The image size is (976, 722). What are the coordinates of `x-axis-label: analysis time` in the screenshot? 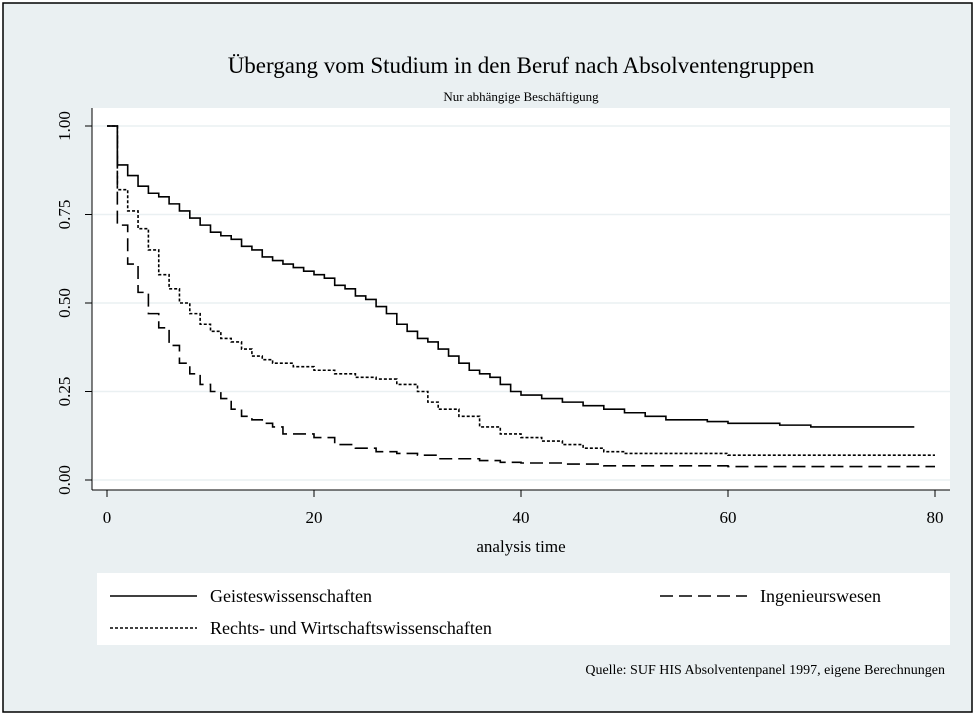 It's located at (520, 546).